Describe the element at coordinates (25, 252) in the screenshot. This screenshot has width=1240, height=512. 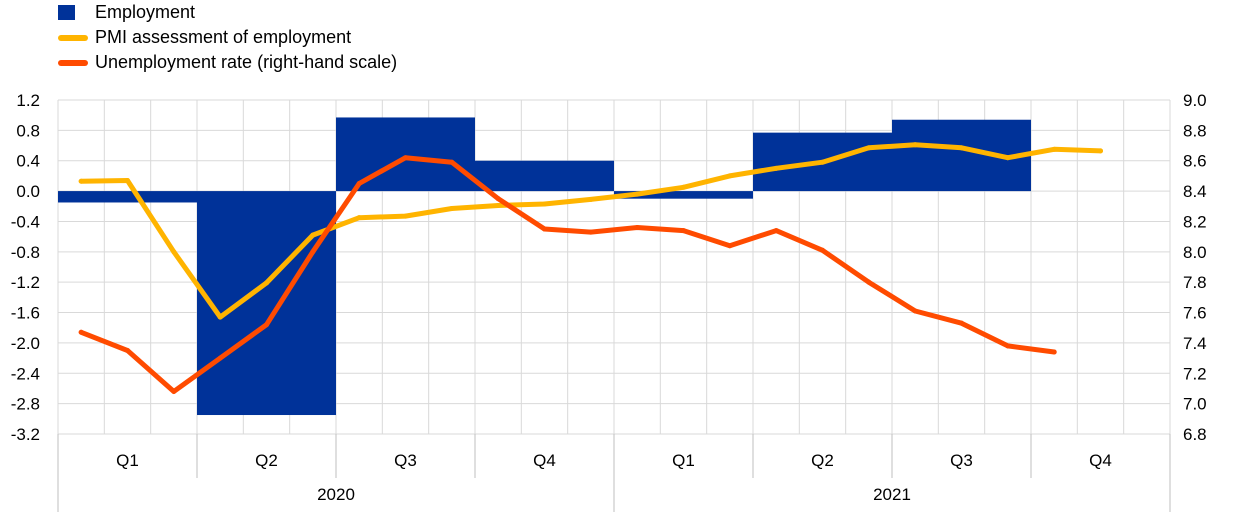
I see `y-left-tick-label: -0.8` at that location.